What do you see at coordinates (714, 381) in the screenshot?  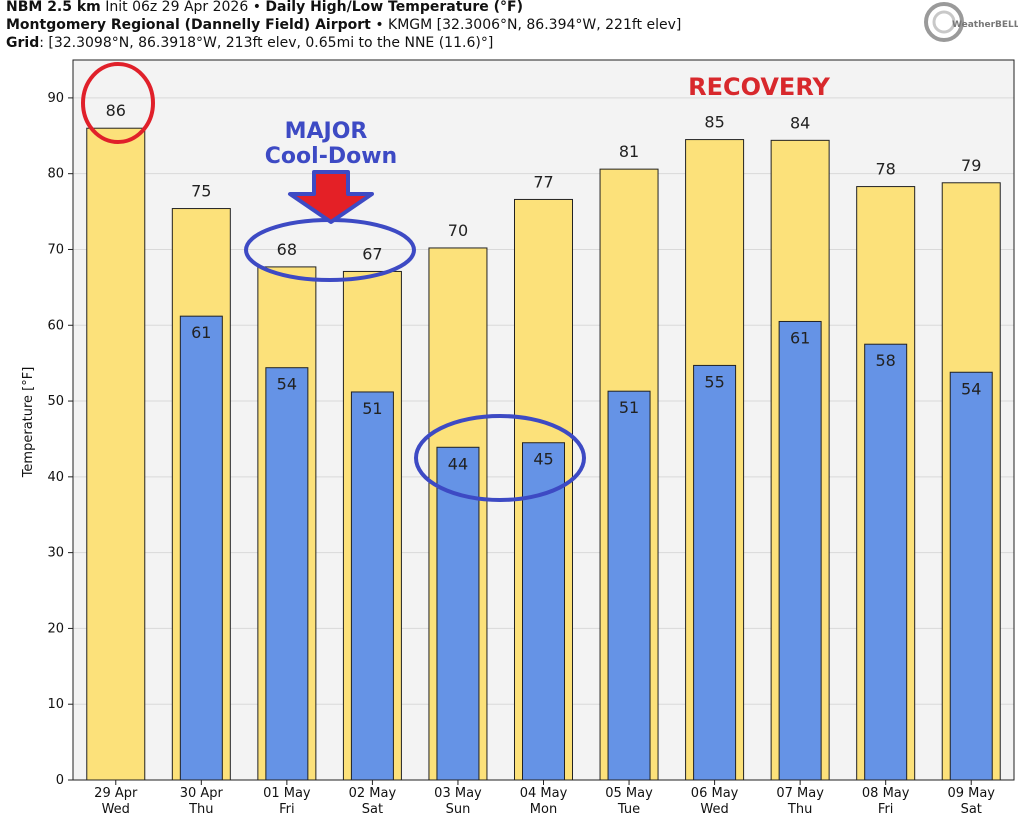 I see `low-temp-label: 55` at bounding box center [714, 381].